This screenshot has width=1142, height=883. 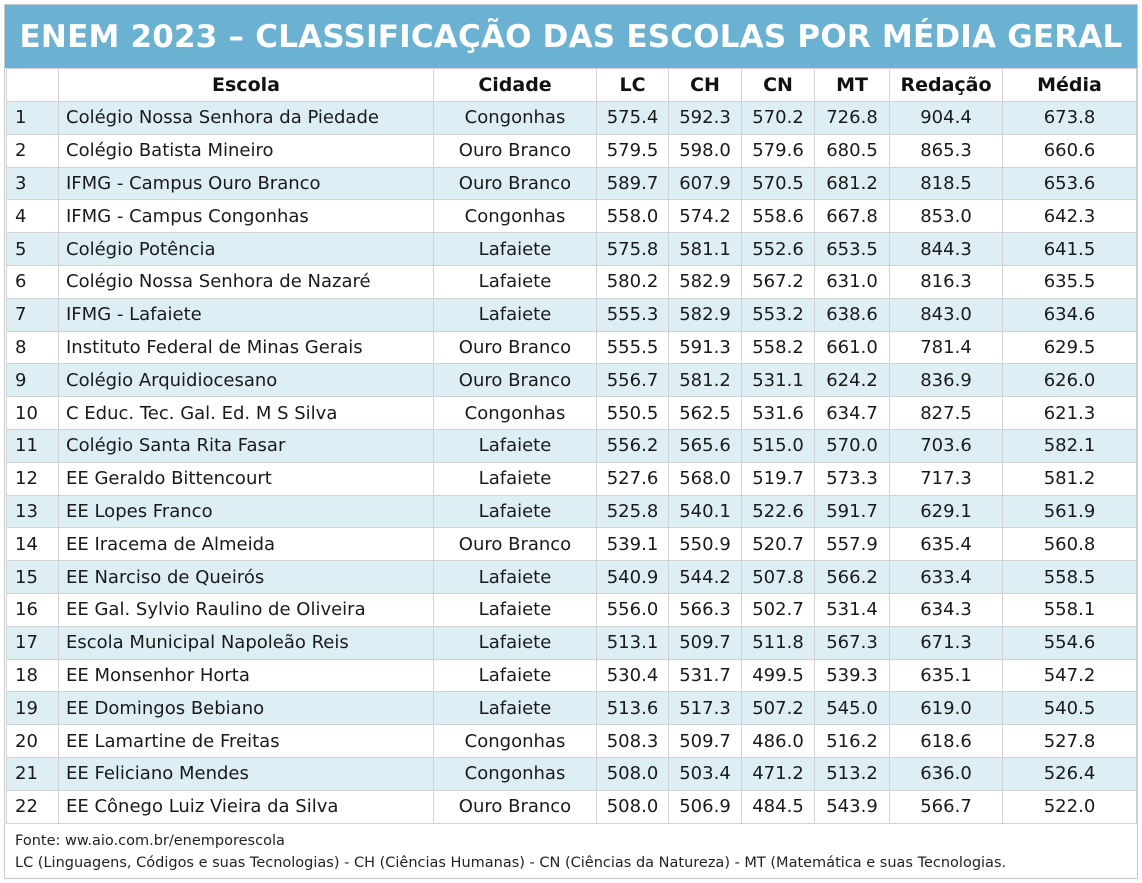 I want to click on cell-ch: 581.1, so click(x=705, y=249).